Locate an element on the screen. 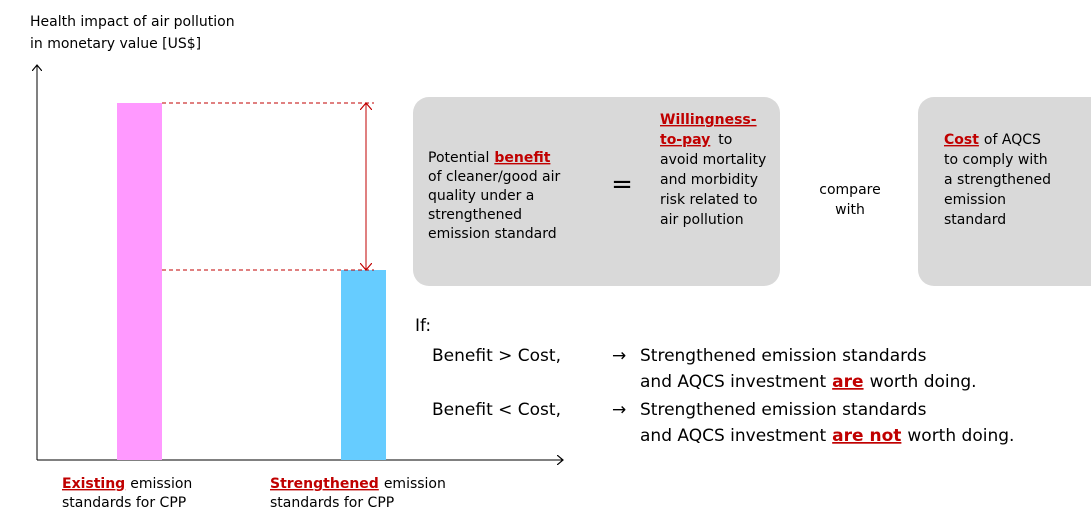  compare-text: with is located at coordinates (850, 210).